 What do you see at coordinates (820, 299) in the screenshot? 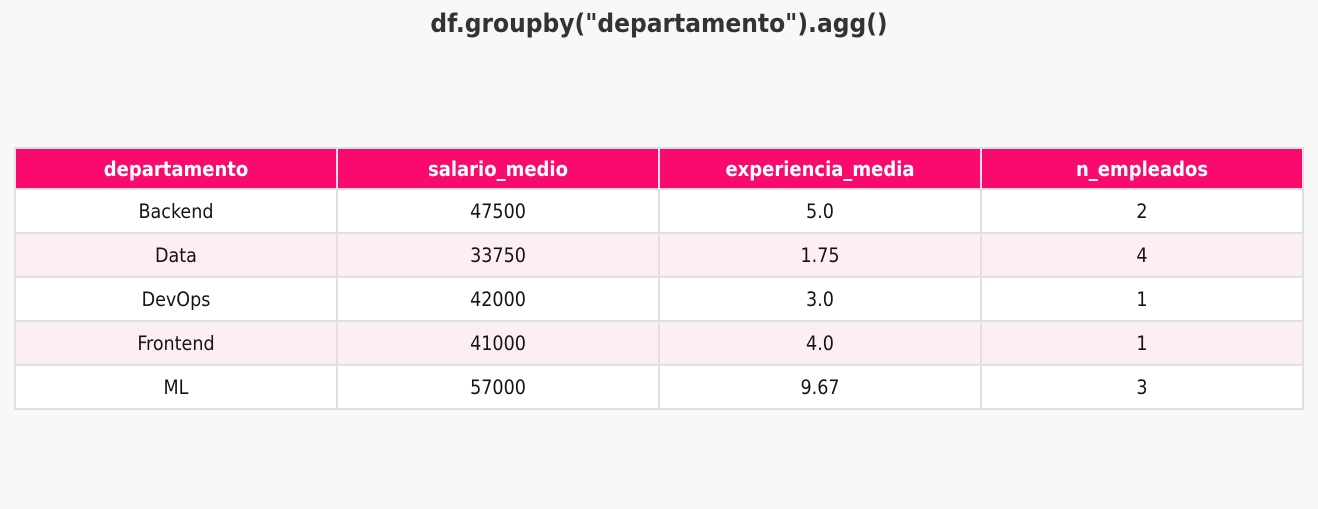
I see `table-cell-experiencia_media: 3.0` at bounding box center [820, 299].